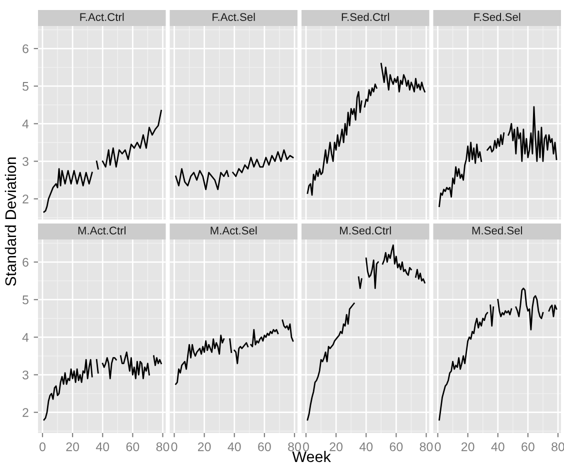 This screenshot has height=470, width=564. I want to click on chart-title: F.Act.Ctrl, so click(102, 16).